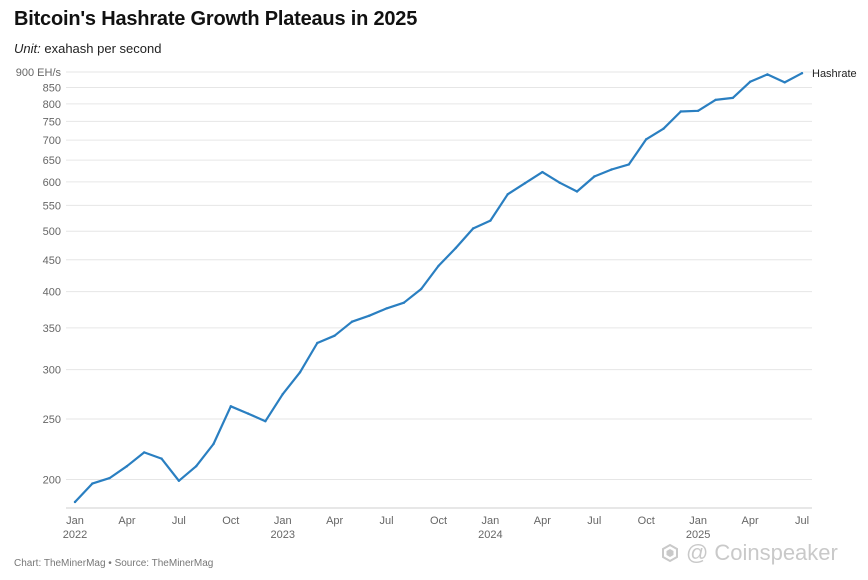 This screenshot has height=580, width=868. I want to click on y-tick-label: 800, so click(52, 105).